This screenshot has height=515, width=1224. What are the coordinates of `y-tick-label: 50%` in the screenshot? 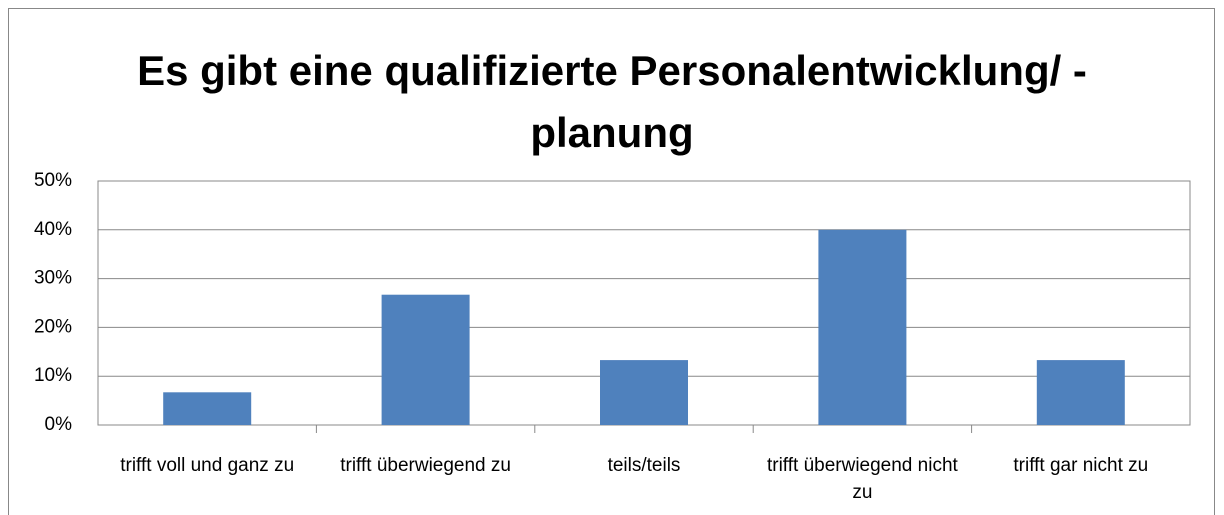 It's located at (53, 180).